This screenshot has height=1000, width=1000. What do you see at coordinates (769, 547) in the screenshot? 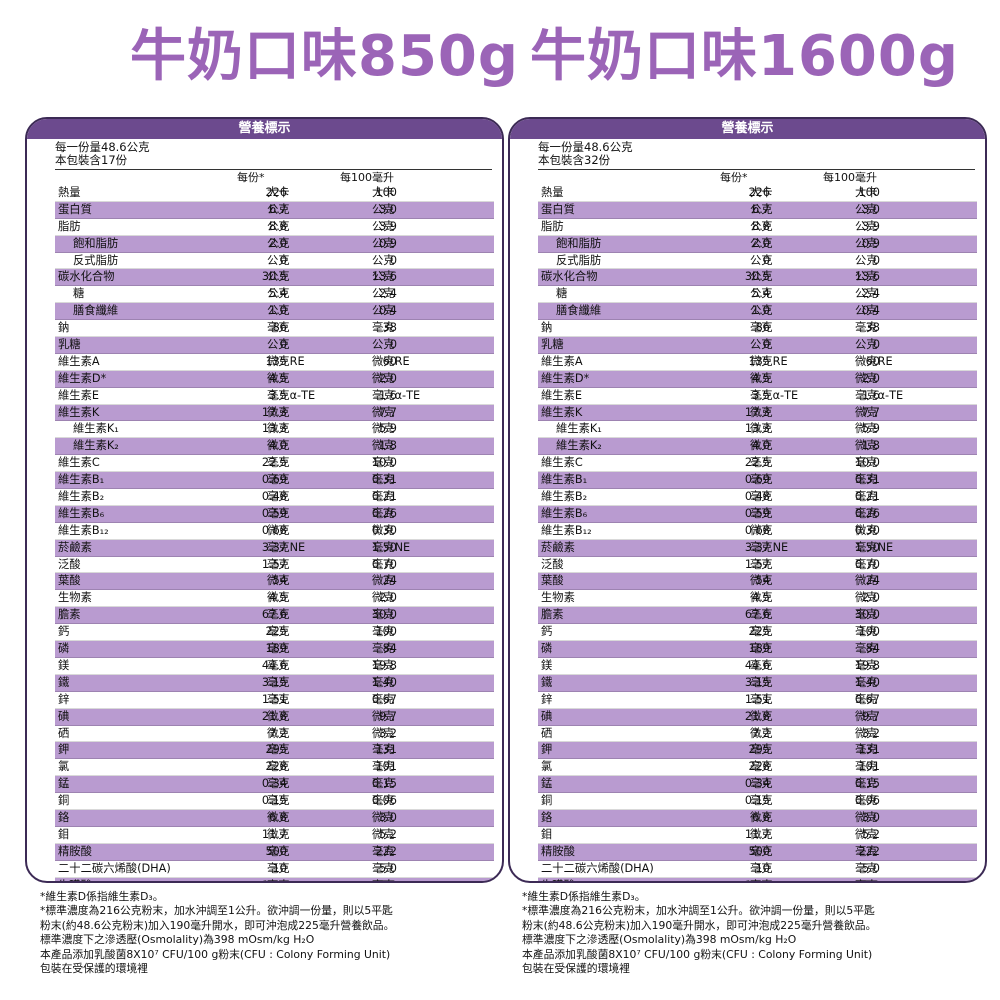
I see `per-serving-unit: 毫克NE` at bounding box center [769, 547].